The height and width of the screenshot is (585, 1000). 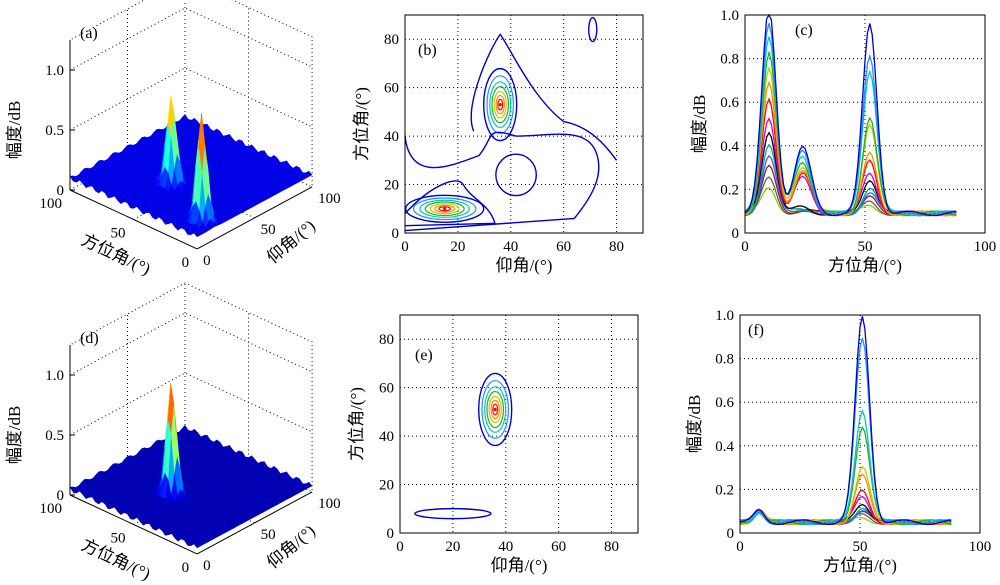 I want to click on panel-label: (f), so click(x=756, y=330).